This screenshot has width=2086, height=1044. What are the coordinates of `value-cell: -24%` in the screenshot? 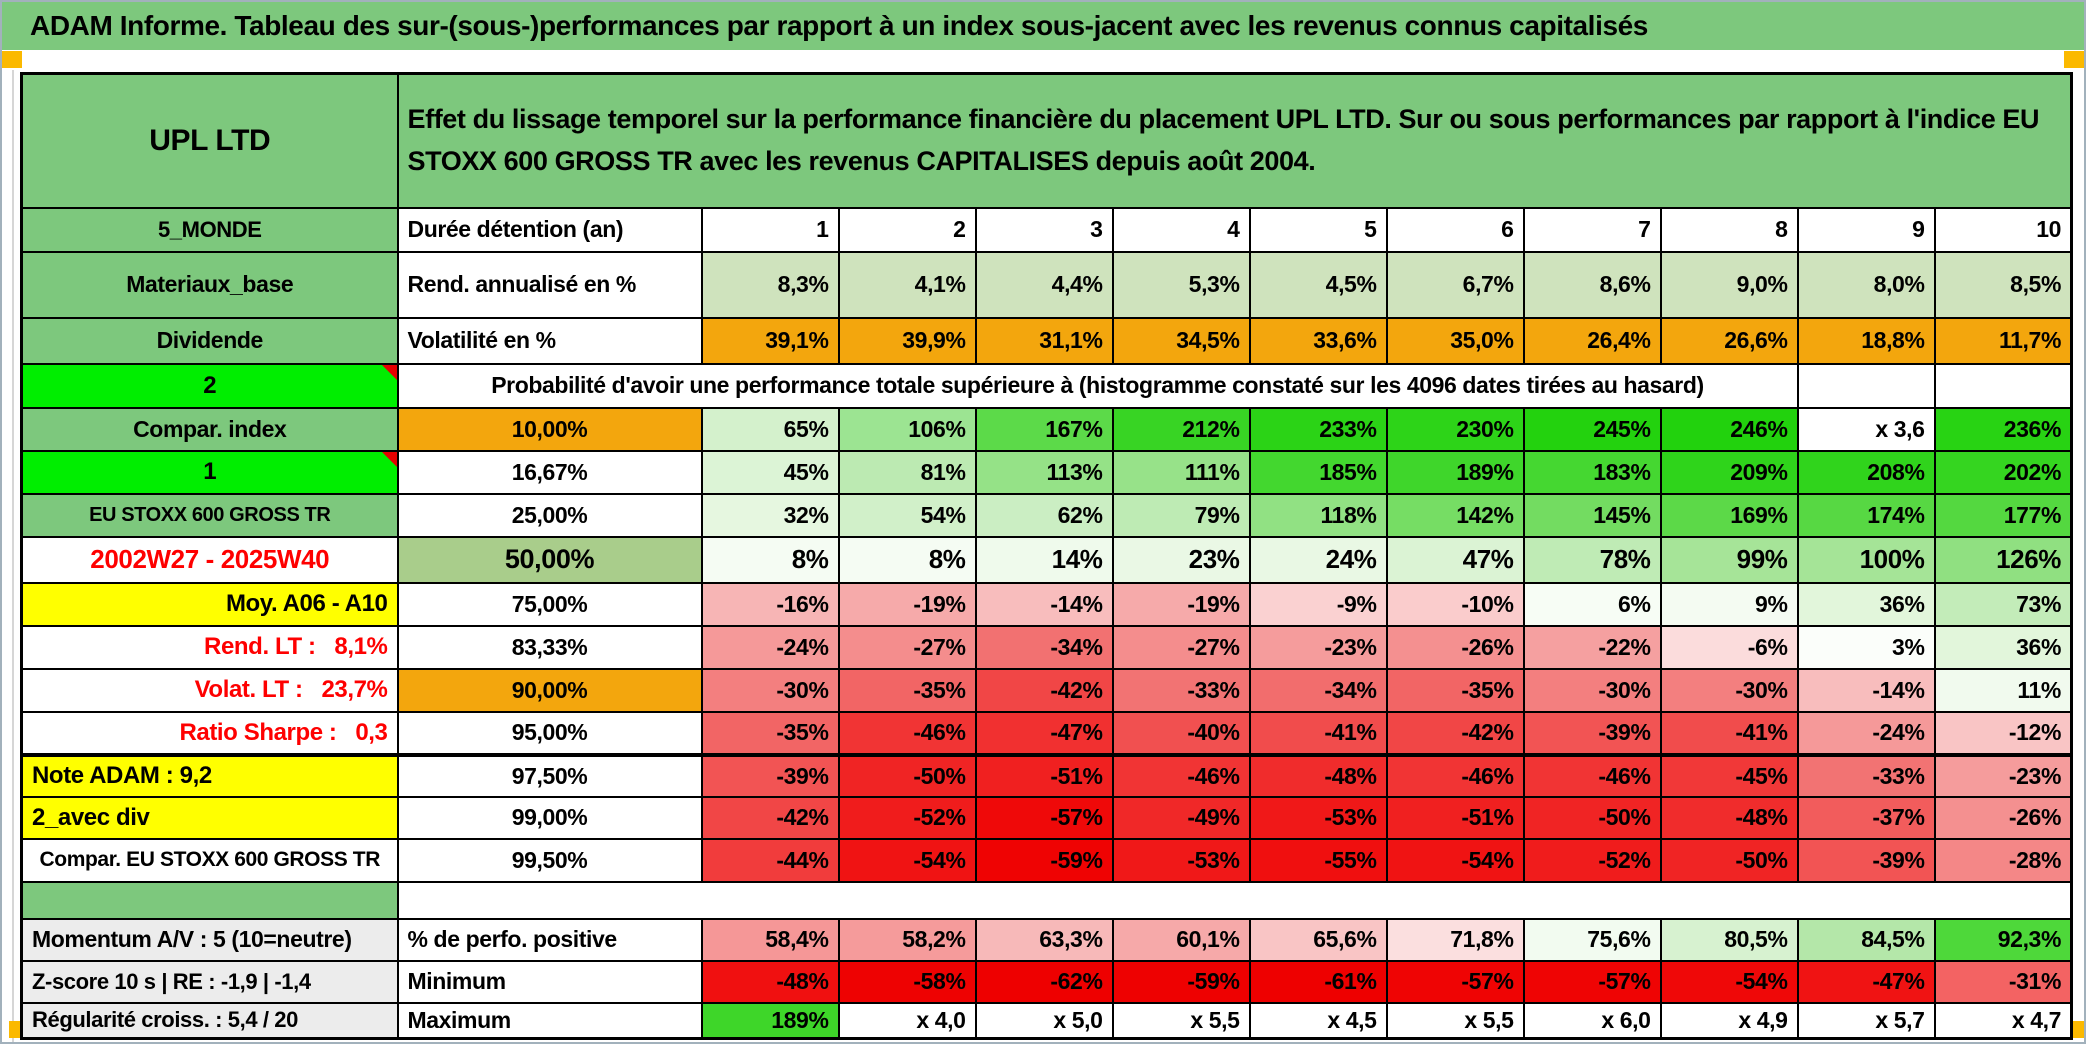 It's located at (1866, 733).